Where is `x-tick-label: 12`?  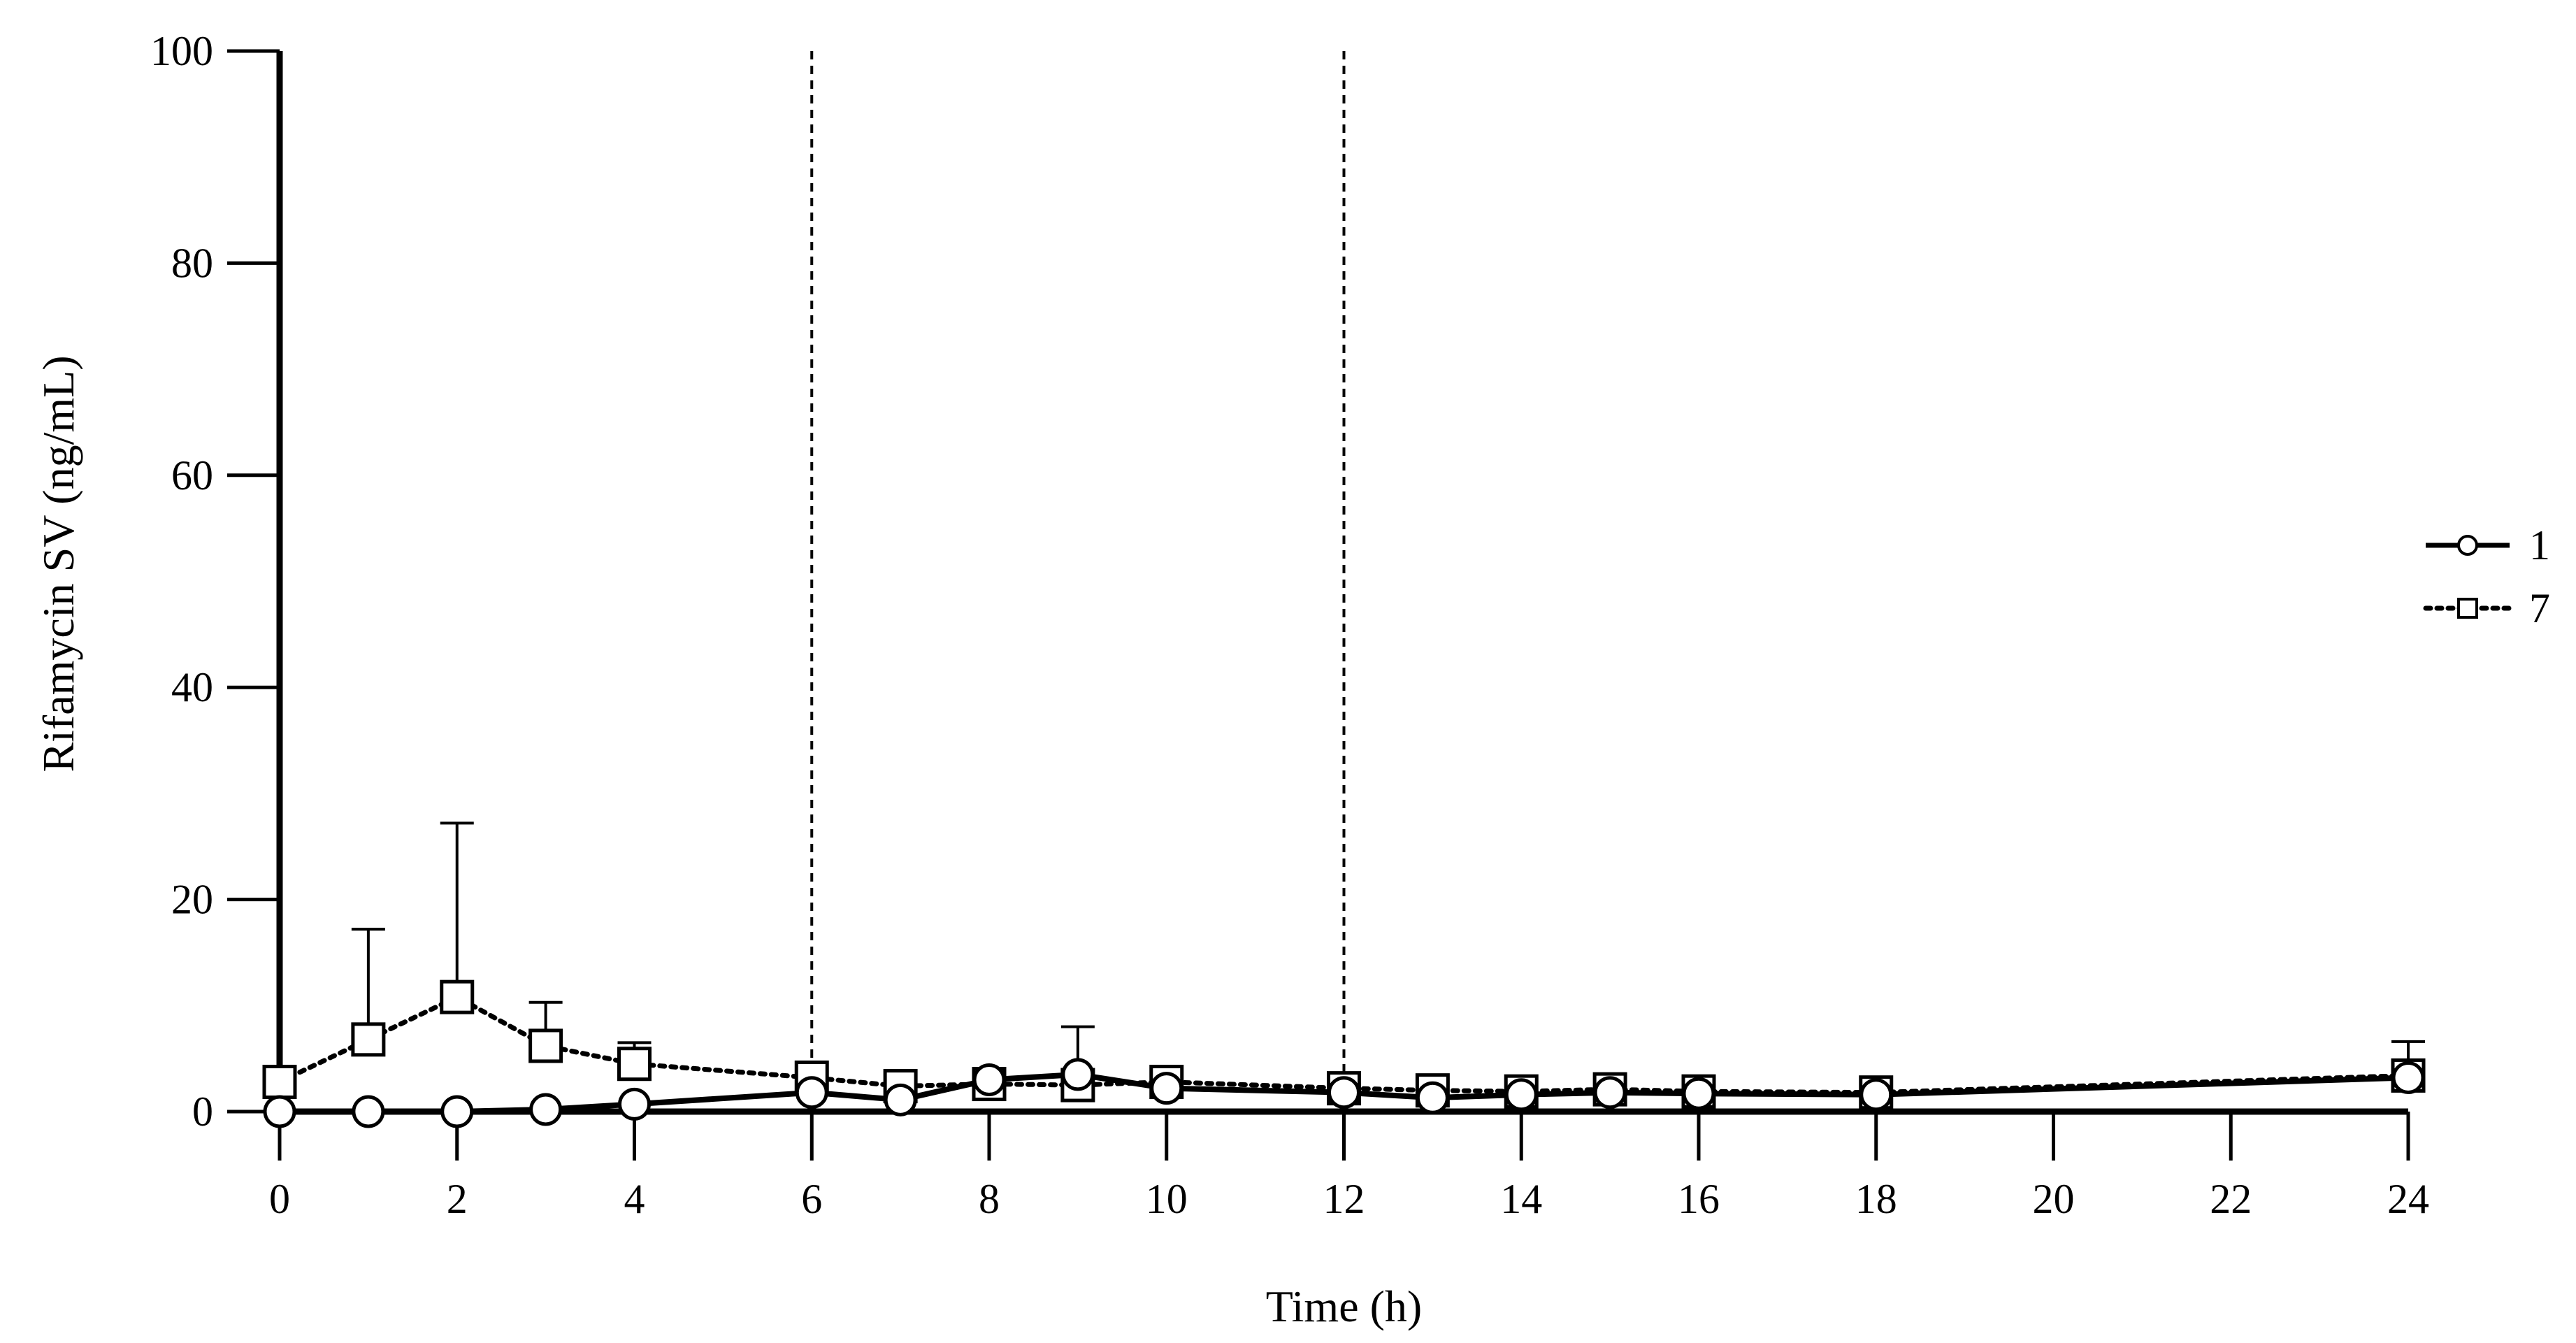
x-tick-label: 12 is located at coordinates (1344, 1199).